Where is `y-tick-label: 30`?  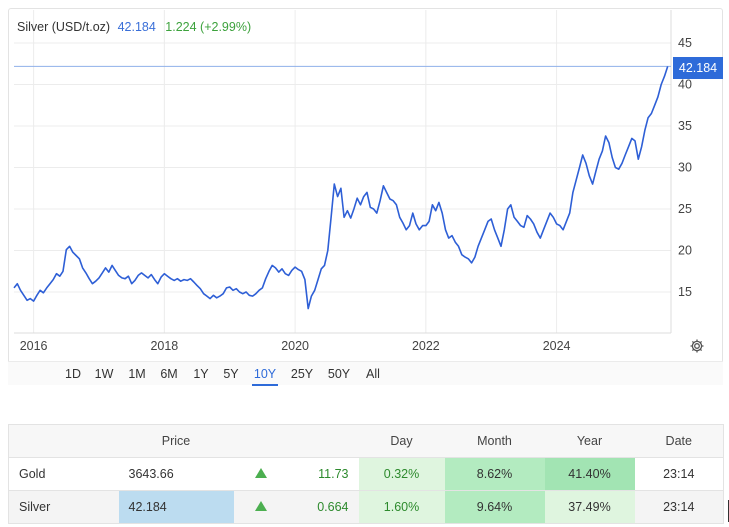
y-tick-label: 30 is located at coordinates (685, 168).